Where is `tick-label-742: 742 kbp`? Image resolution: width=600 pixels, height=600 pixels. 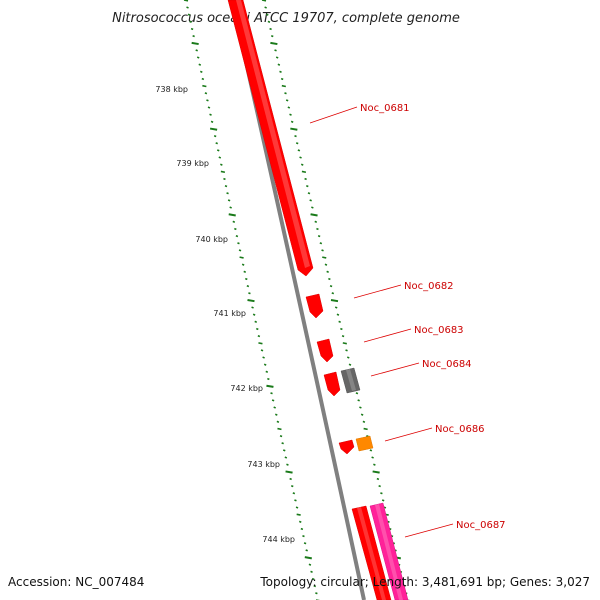 tick-label-742: 742 kbp is located at coordinates (246, 388).